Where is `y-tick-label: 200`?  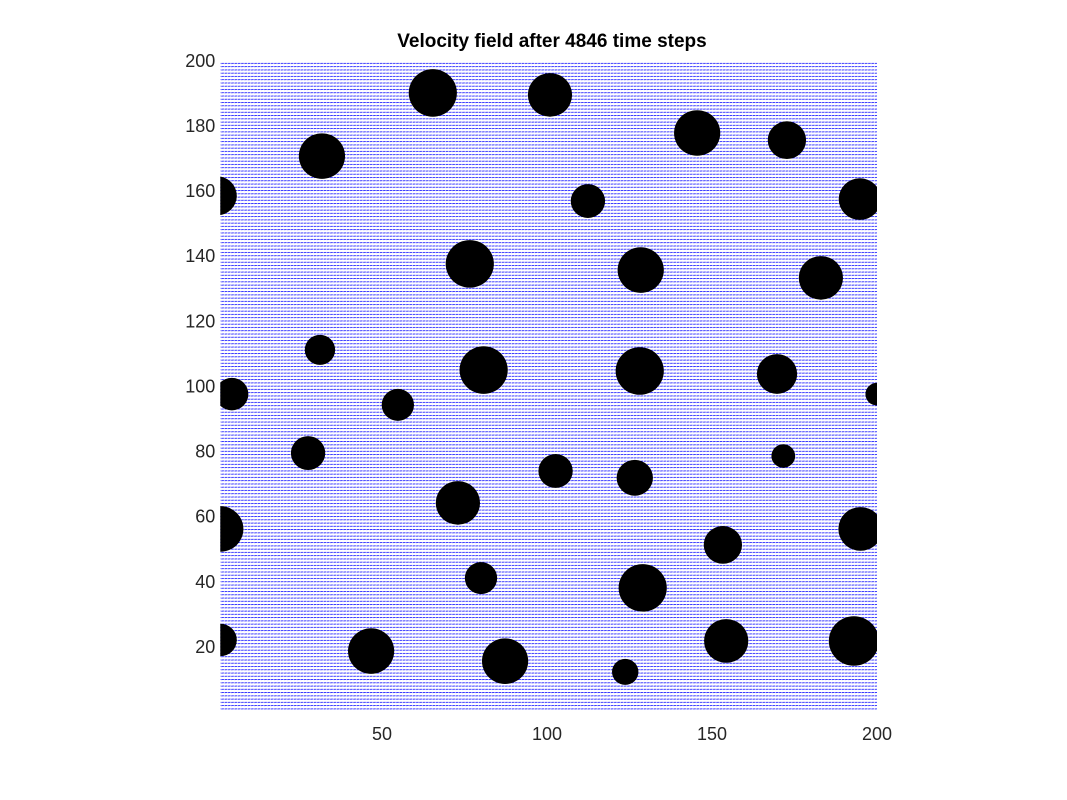
y-tick-label: 200 is located at coordinates (200, 61).